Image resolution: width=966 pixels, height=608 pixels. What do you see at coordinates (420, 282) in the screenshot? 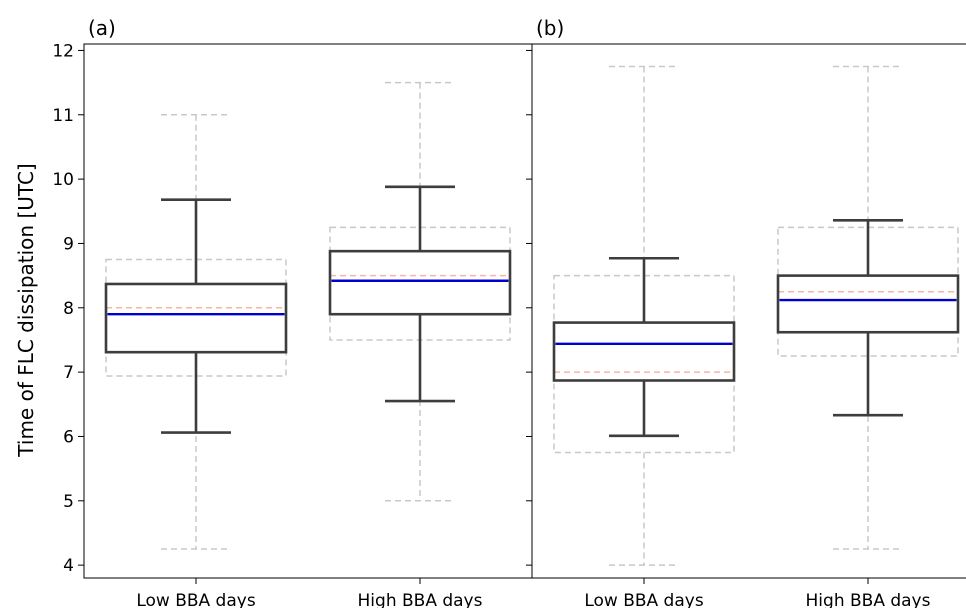
I see `panel-a-high-bba-box` at bounding box center [420, 282].